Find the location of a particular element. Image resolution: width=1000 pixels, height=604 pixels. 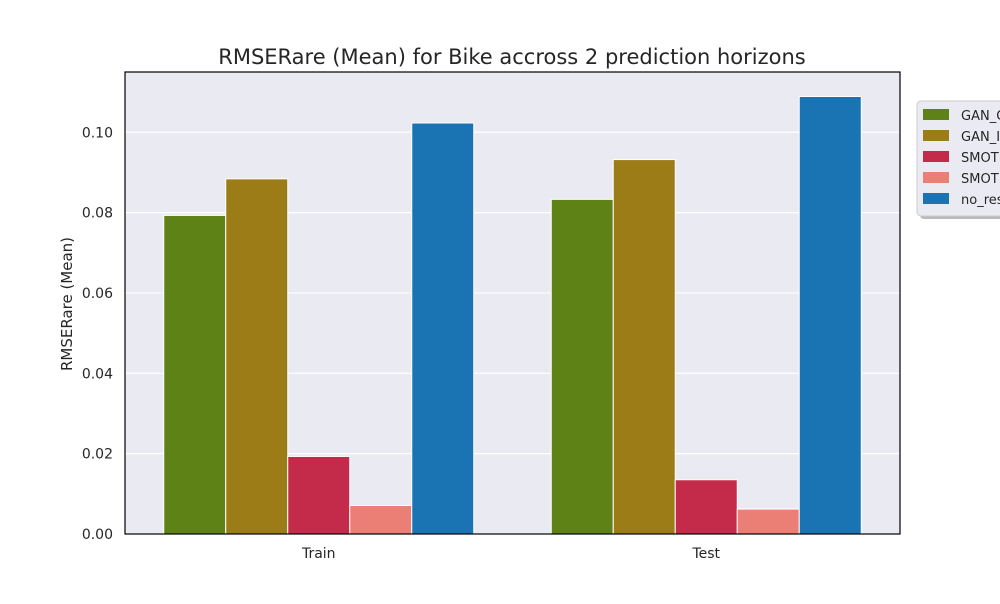

y-tick-label: 0.10 is located at coordinates (97, 133).